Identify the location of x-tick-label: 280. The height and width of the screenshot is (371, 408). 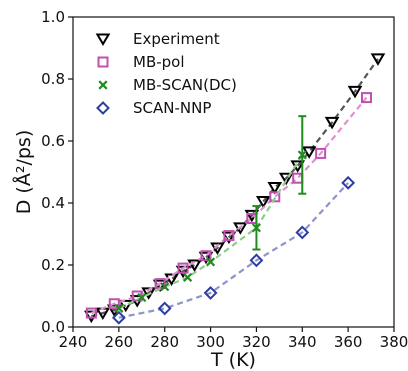
(164, 342).